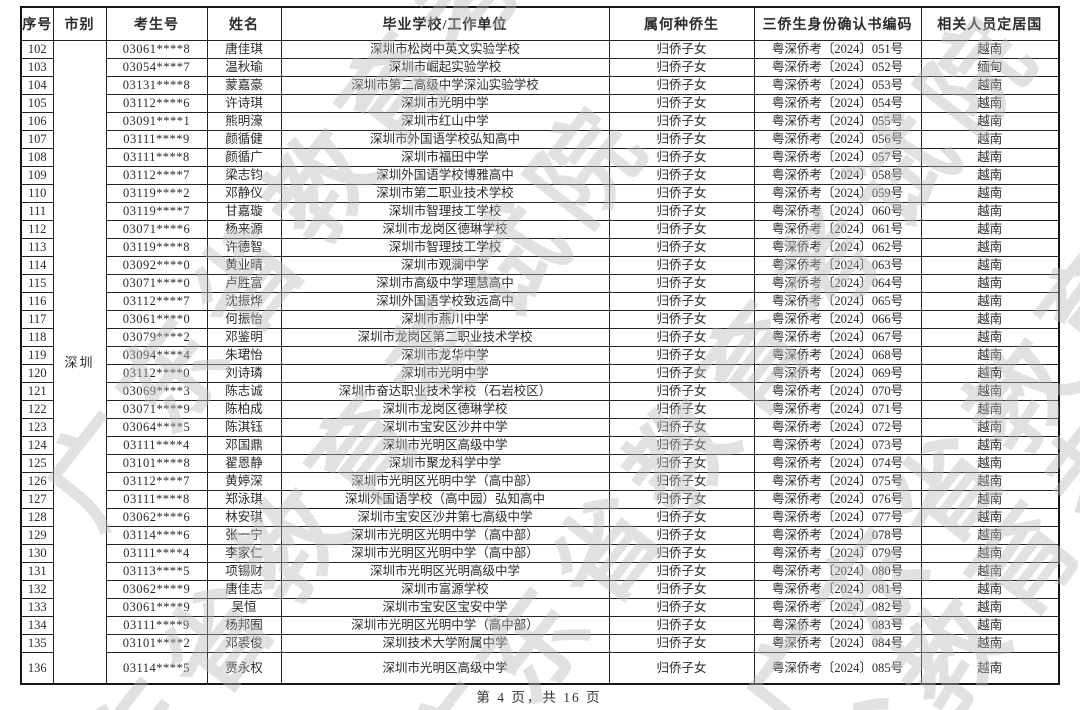 Image resolution: width=1080 pixels, height=710 pixels. Describe the element at coordinates (445, 103) in the screenshot. I see `cell-school: 深圳市光明中学` at that location.